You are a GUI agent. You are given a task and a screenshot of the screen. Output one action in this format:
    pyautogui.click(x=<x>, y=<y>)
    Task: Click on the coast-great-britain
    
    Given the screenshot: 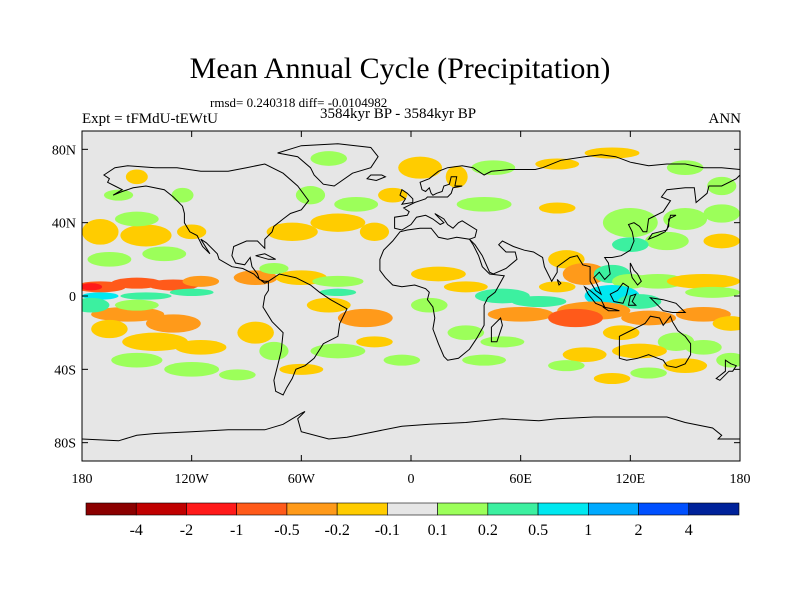 What is the action you would take?
    pyautogui.click(x=406, y=196)
    